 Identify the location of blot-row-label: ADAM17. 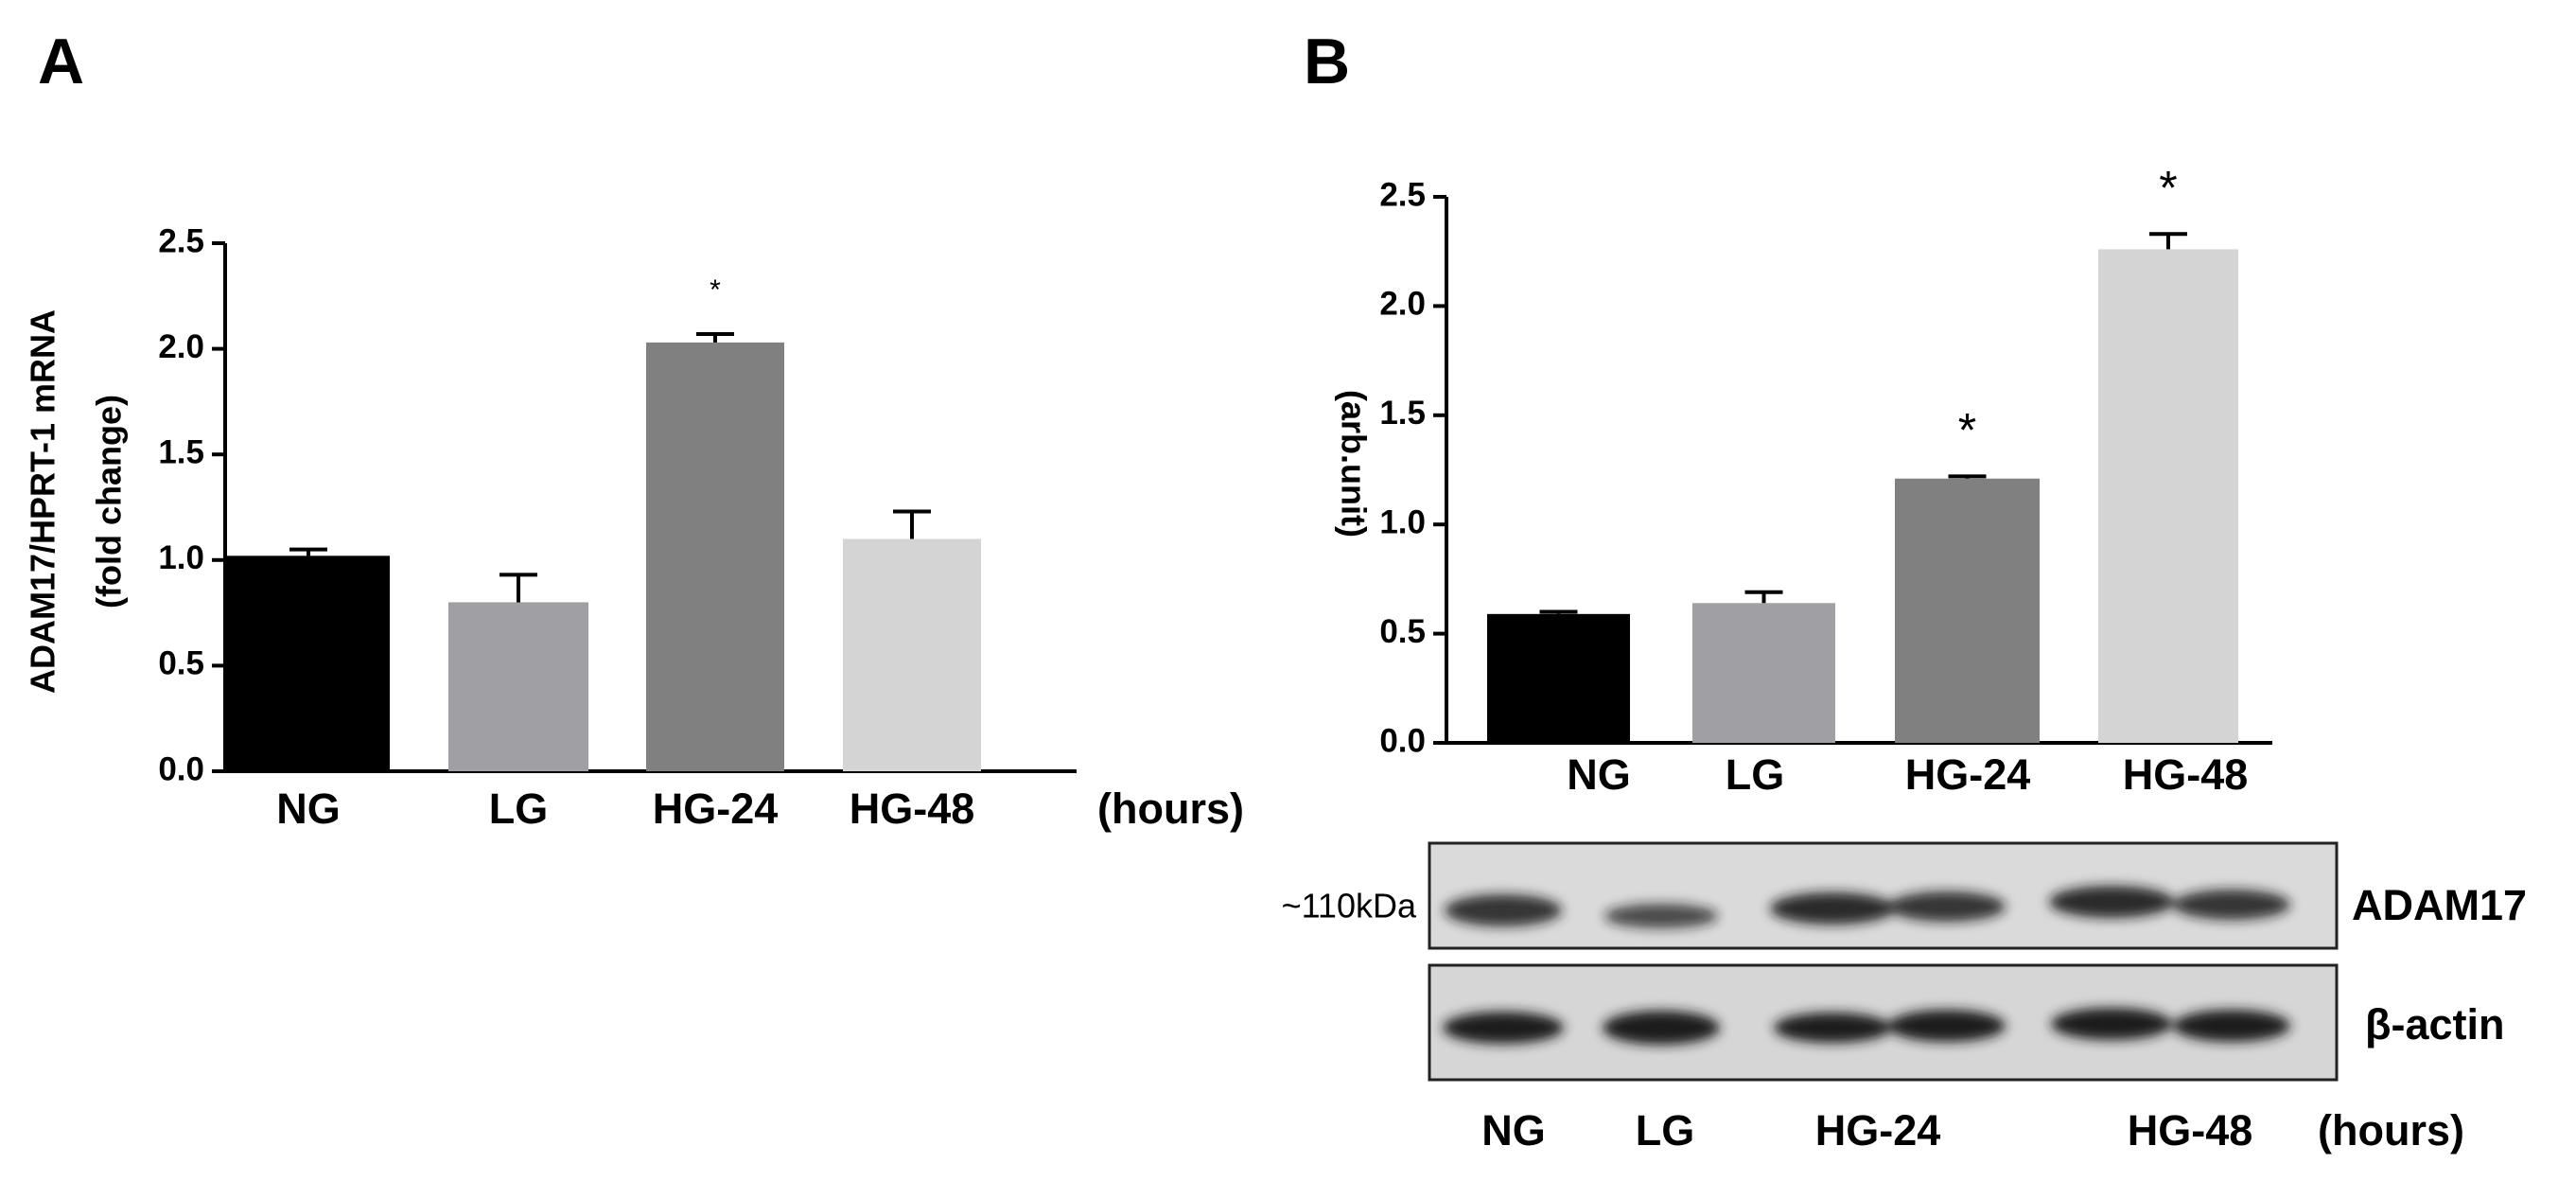
(2439, 905).